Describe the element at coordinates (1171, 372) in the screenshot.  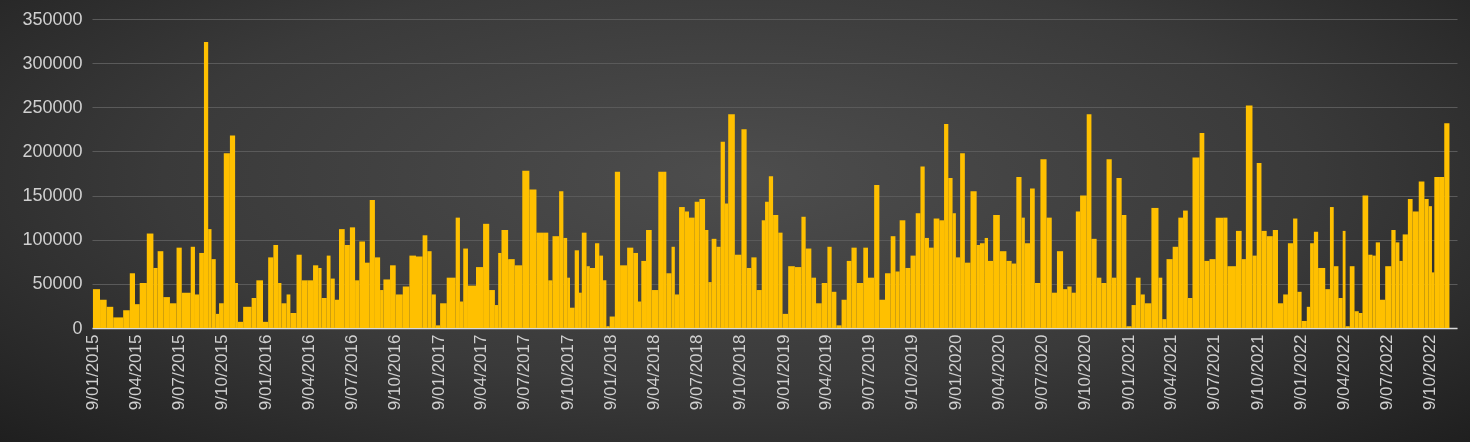
I see `x-tick-label: 9/04/2021` at that location.